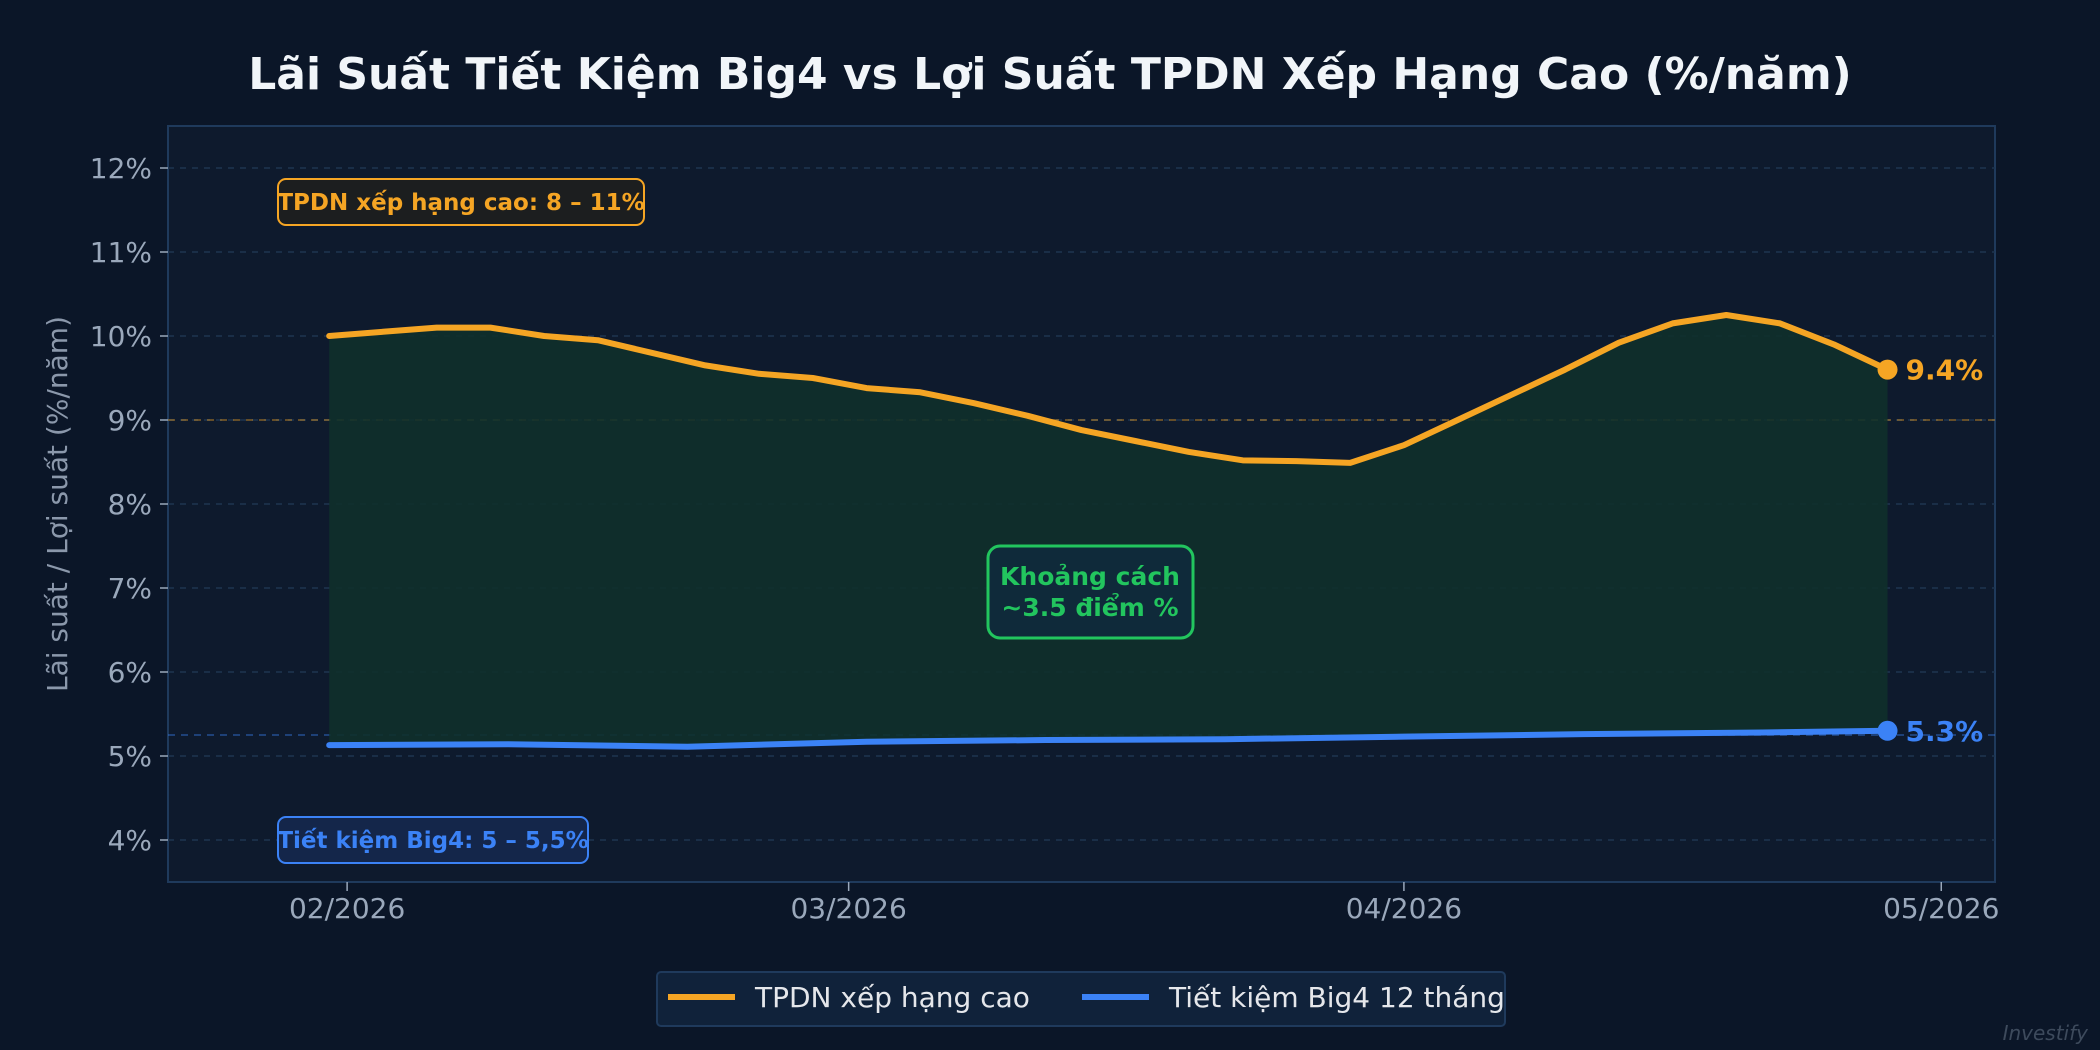  I want to click on y-tick-label: 5%, so click(130, 756).